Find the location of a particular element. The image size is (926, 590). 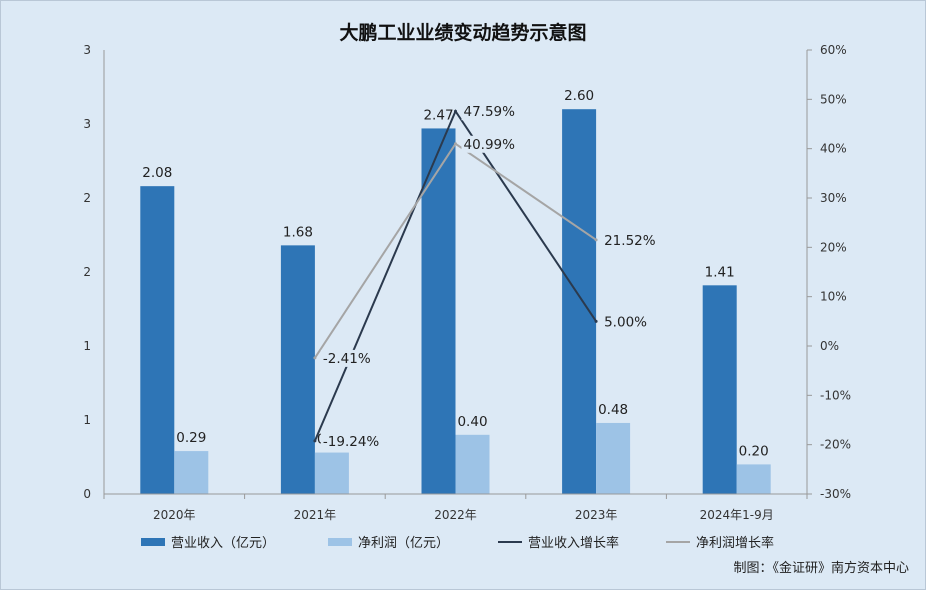

right-tick-label: 40% is located at coordinates (833, 149).